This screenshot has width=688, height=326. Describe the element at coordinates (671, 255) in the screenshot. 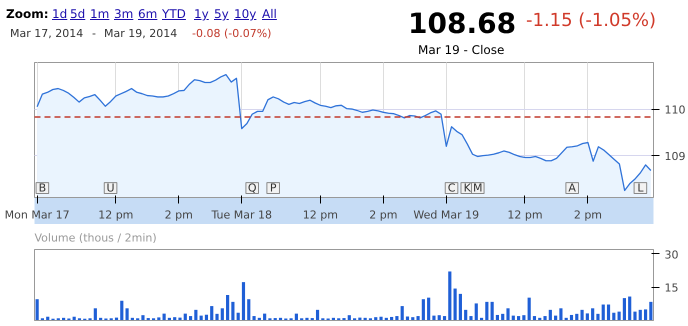

I see `y-tick-label: 30` at that location.